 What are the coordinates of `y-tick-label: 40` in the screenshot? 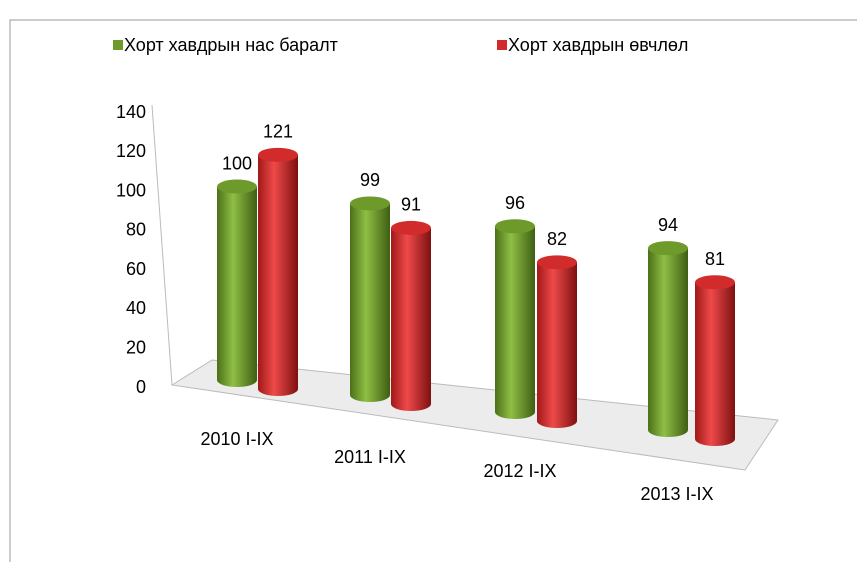 It's located at (136, 308).